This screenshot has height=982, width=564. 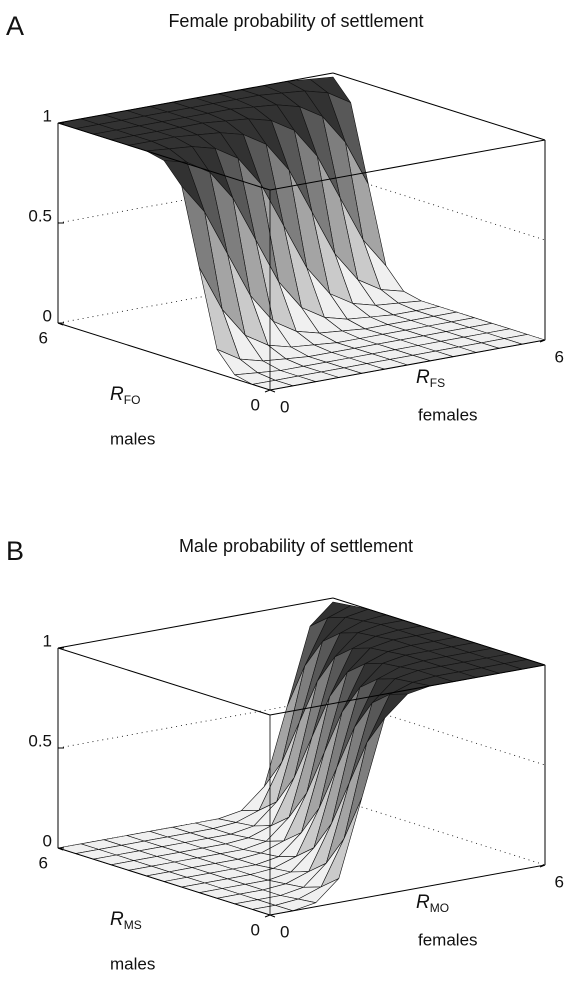 What do you see at coordinates (296, 546) in the screenshot?
I see `chart-title: Male probability of settlement` at bounding box center [296, 546].